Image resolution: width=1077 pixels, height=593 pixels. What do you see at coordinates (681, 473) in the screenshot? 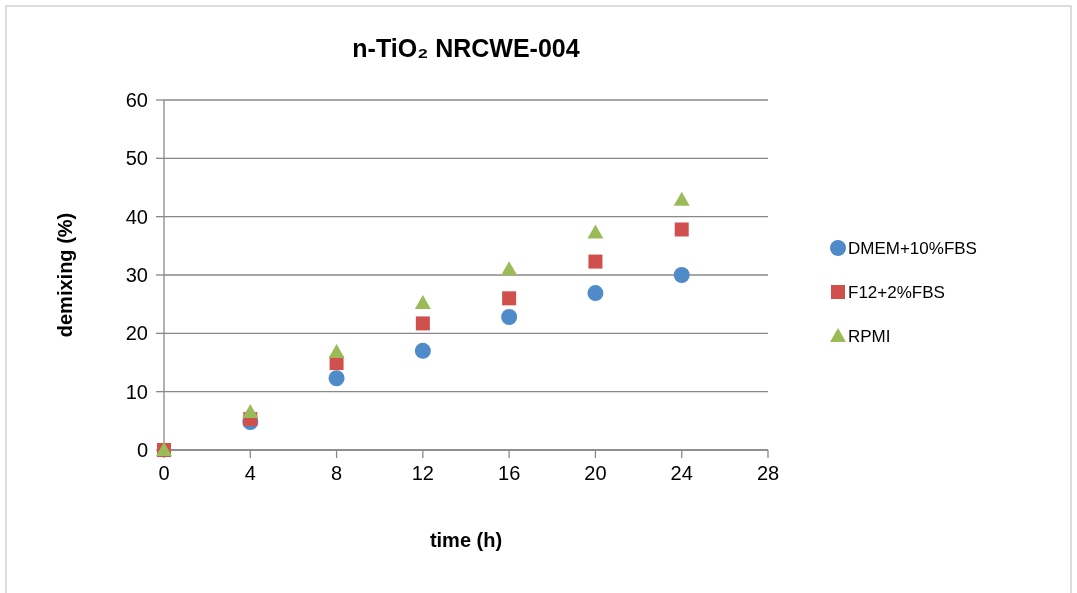
I see `x-tick-label: 24` at bounding box center [681, 473].